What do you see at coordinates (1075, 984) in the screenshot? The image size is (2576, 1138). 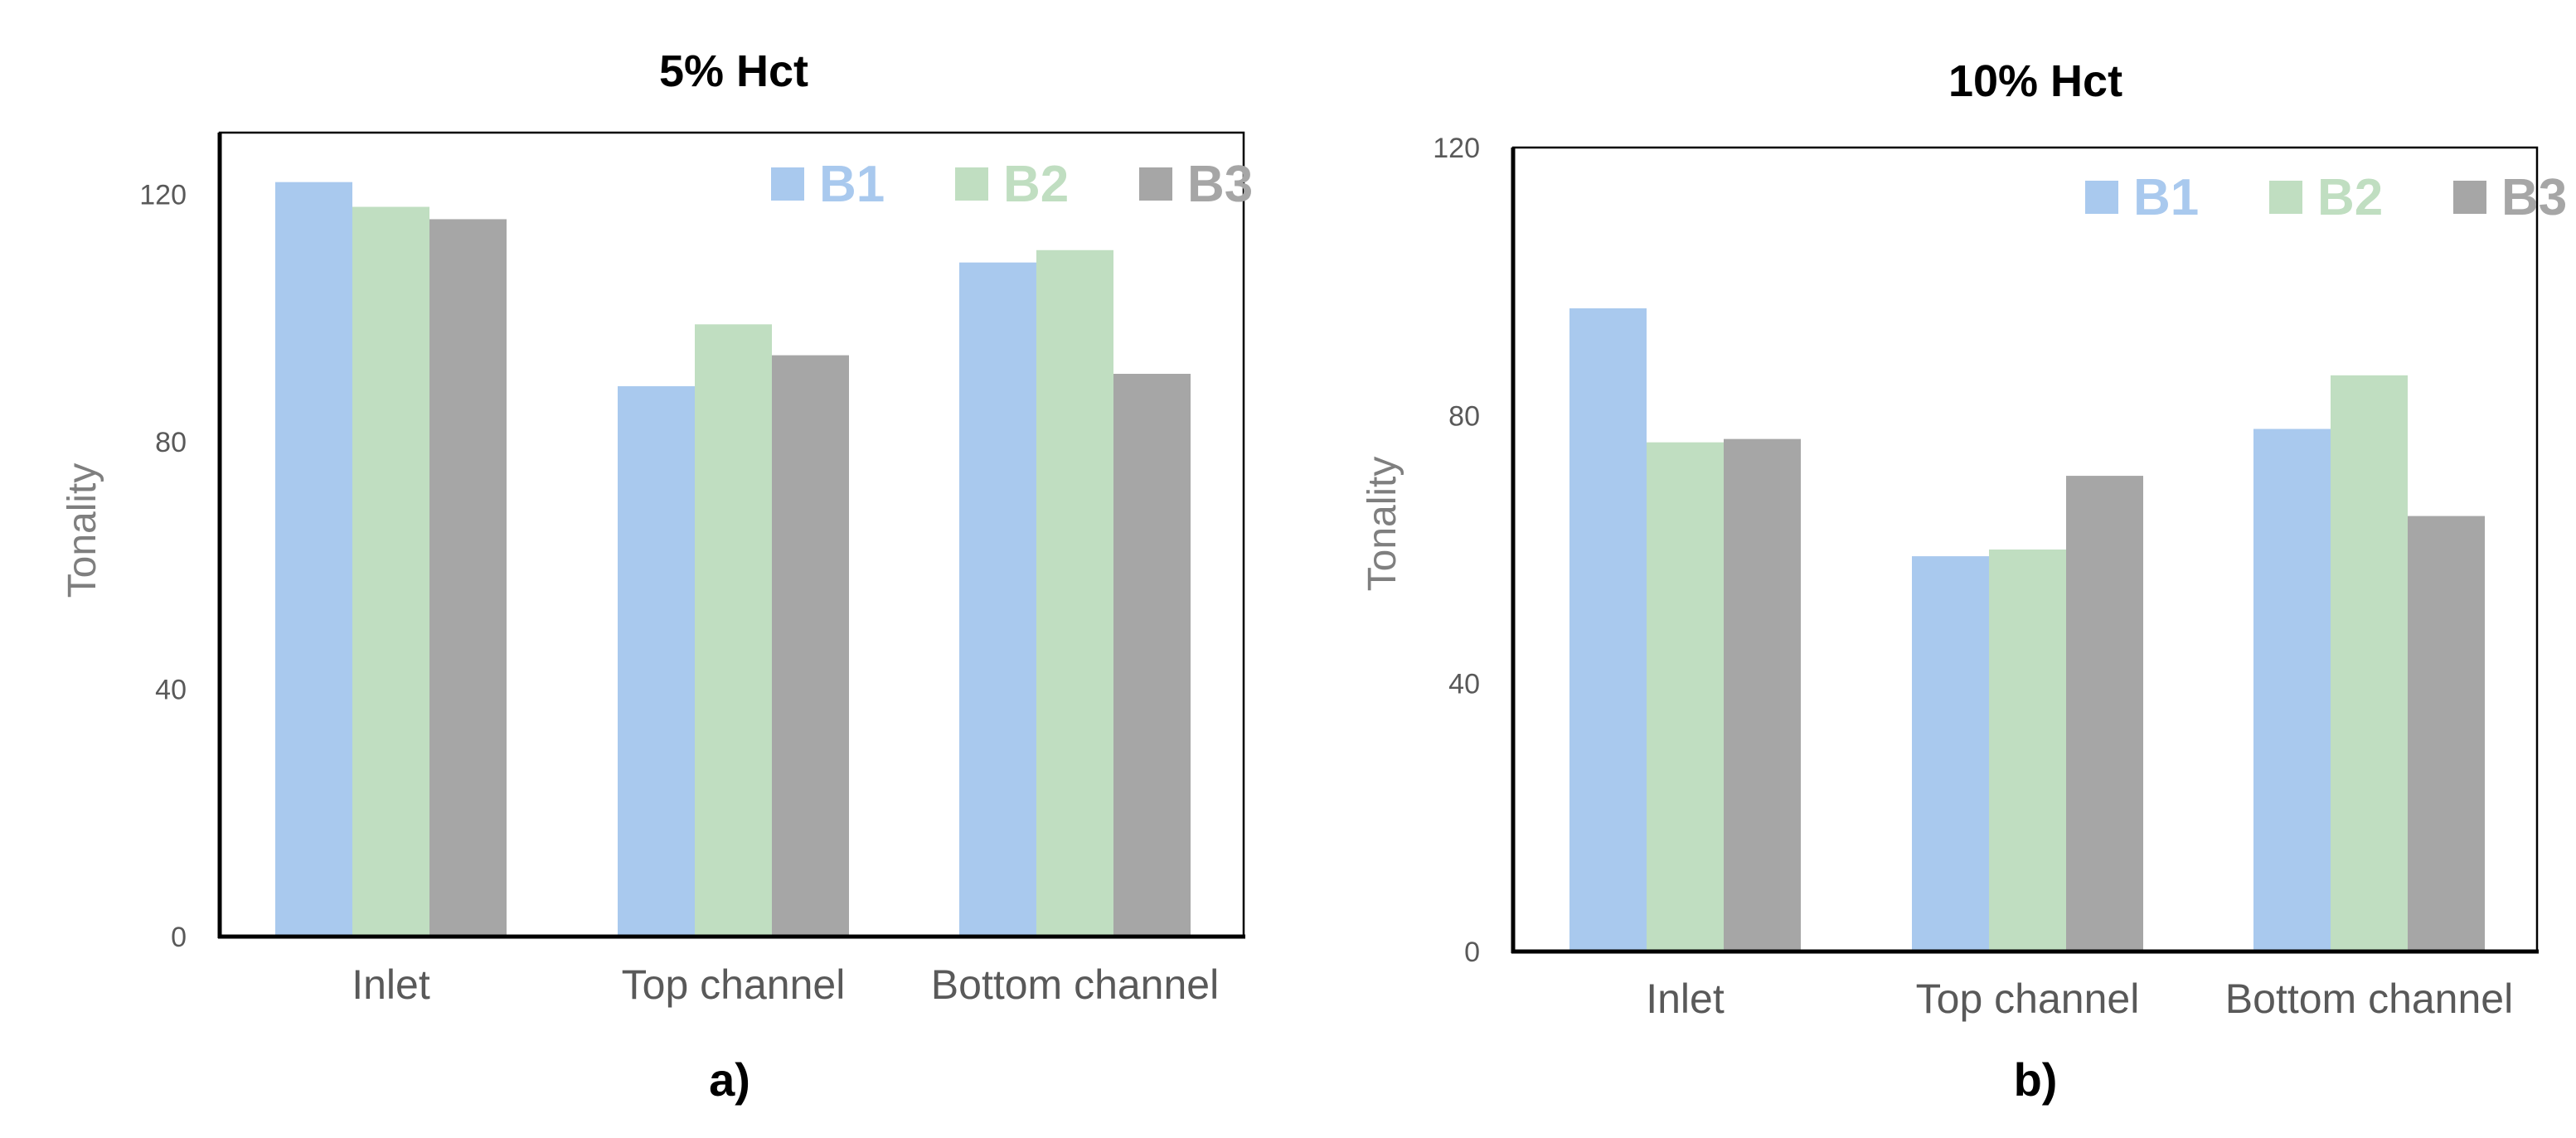 I see `chart-a-x-tick-2: Bottom channel` at bounding box center [1075, 984].